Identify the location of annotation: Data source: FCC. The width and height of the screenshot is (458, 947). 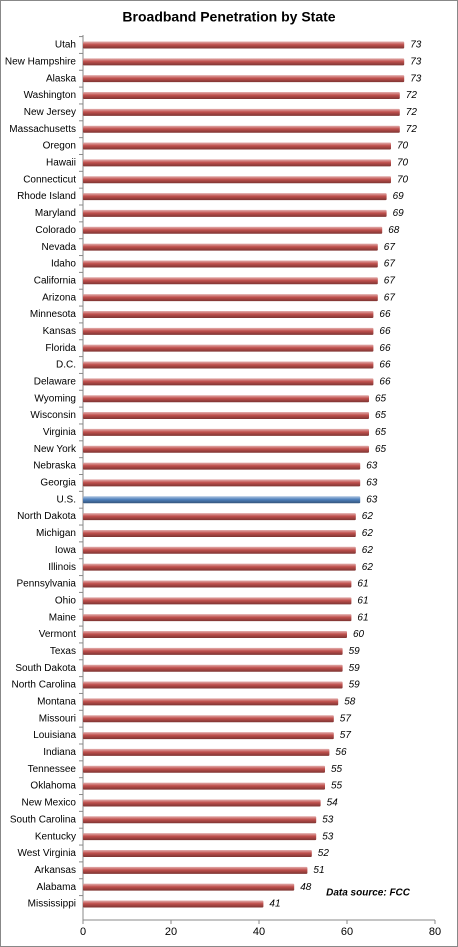
(368, 893).